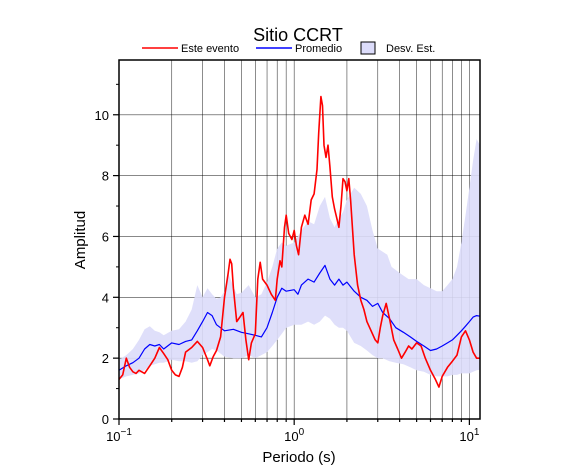  I want to click on y-tick-label: 2, so click(105, 358).